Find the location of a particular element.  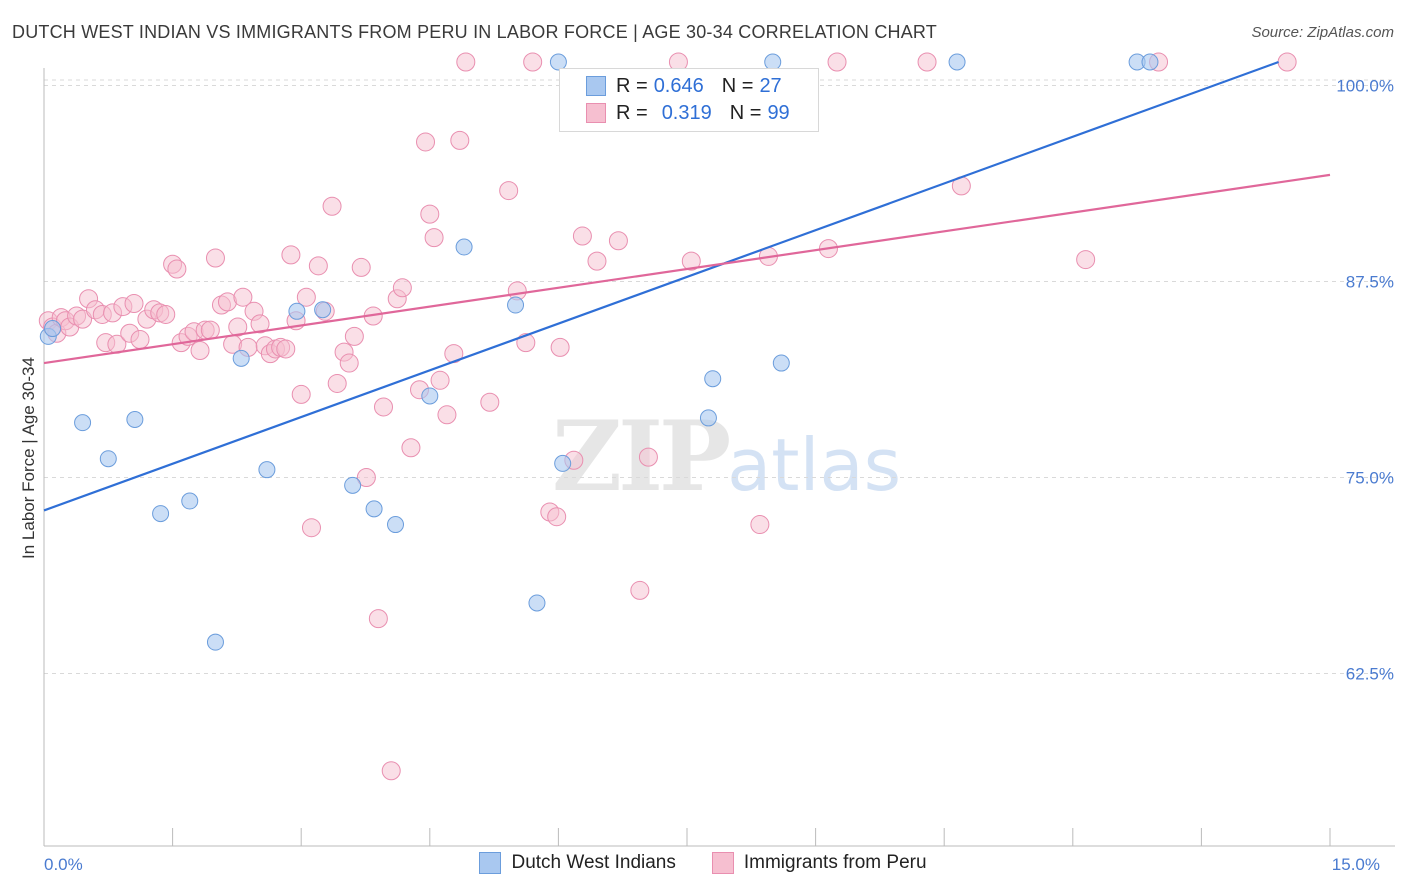

legend-label: Immigrants from Peru is located at coordinates (835, 862).